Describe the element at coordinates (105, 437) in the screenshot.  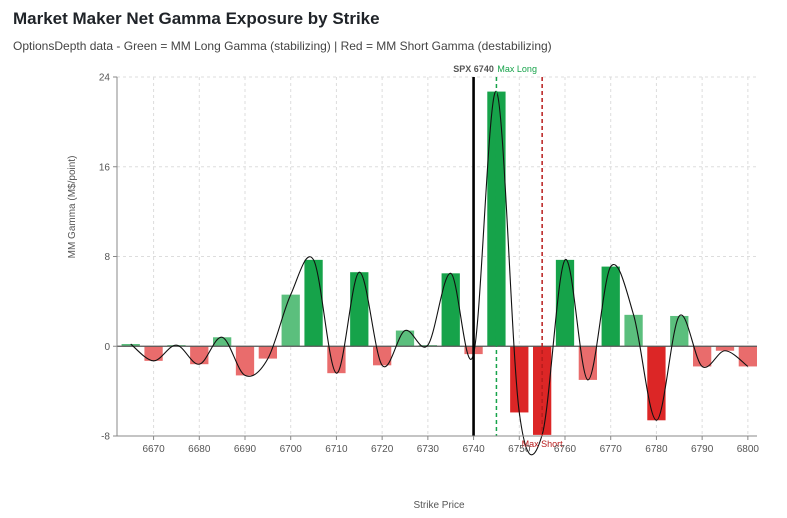
I see `y-tick-label: -8` at that location.